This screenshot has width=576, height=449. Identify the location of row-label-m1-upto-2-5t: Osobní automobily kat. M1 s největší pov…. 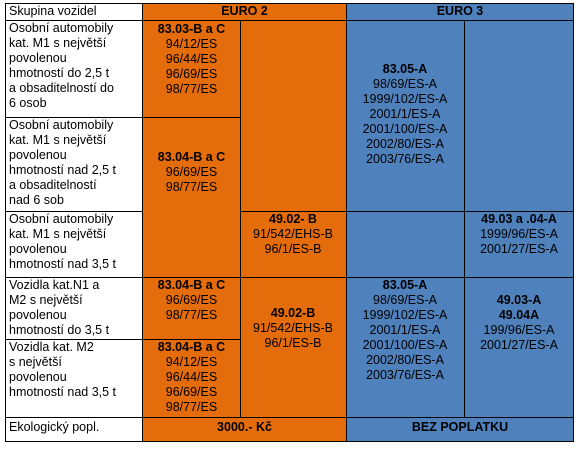
(74, 68).